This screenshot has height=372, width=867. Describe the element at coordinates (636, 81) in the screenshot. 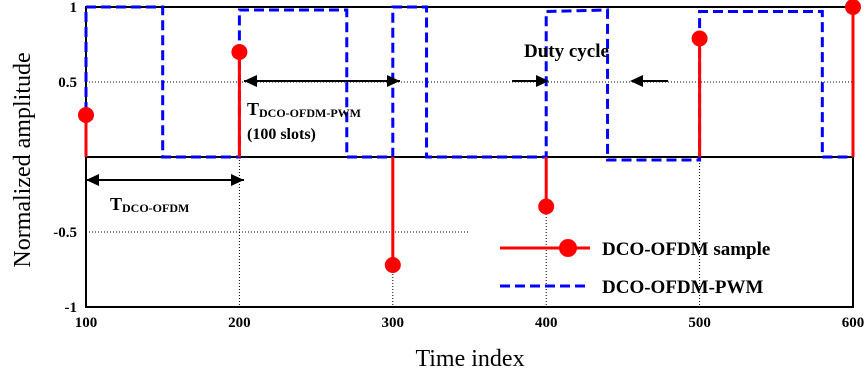

I see `duty-cycle-arrowhead-right` at that location.